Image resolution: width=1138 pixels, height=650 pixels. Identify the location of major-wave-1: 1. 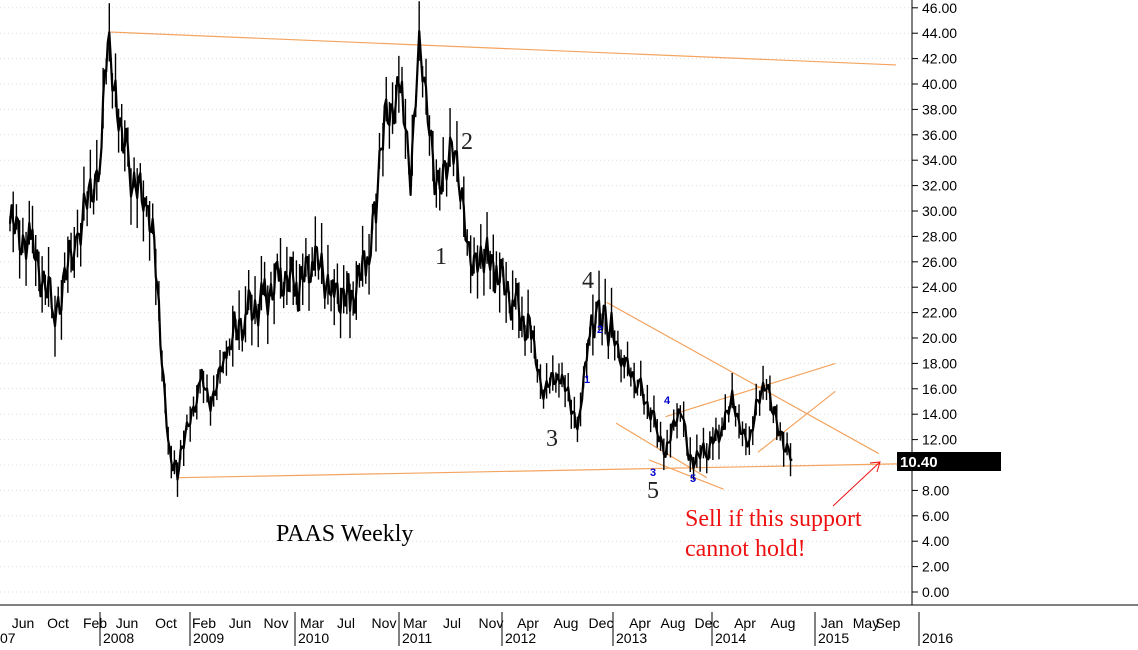
(441, 257).